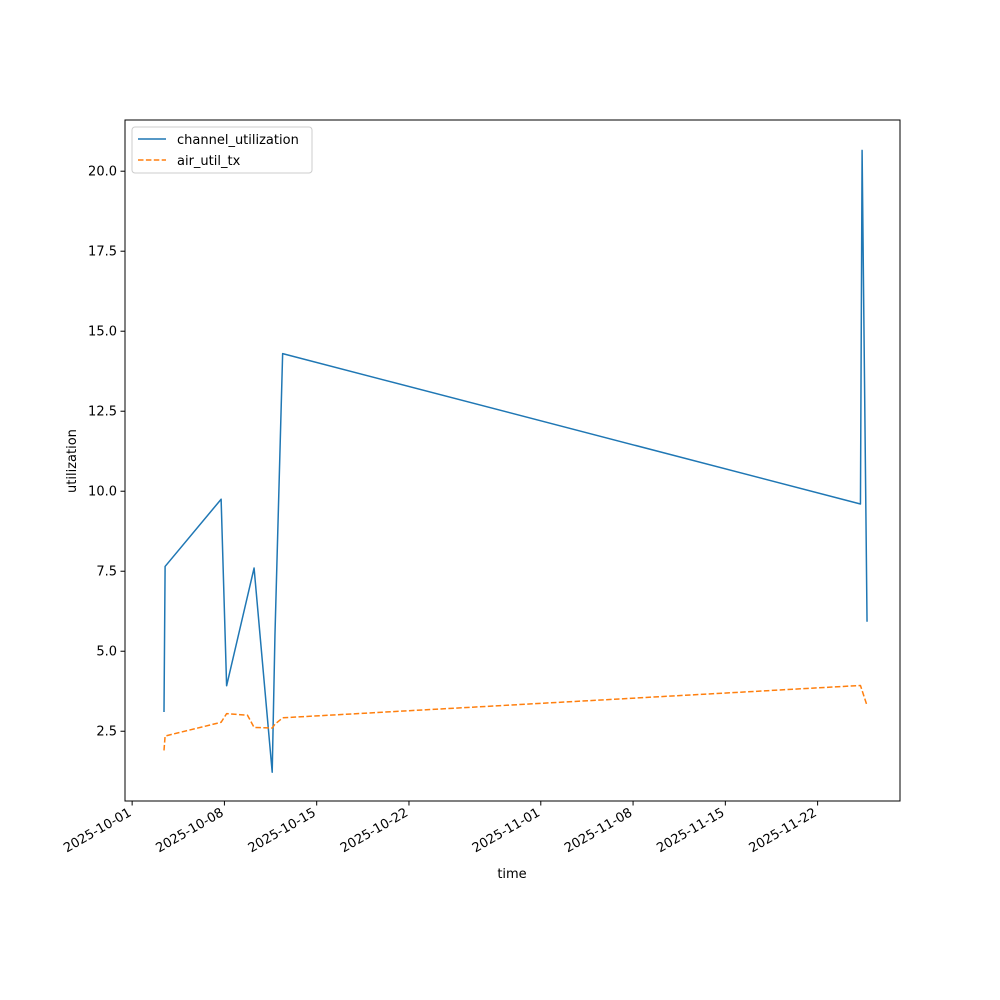 Image resolution: width=1000 pixels, height=1000 pixels. What do you see at coordinates (102, 332) in the screenshot?
I see `y-tick-label: 15.0` at bounding box center [102, 332].